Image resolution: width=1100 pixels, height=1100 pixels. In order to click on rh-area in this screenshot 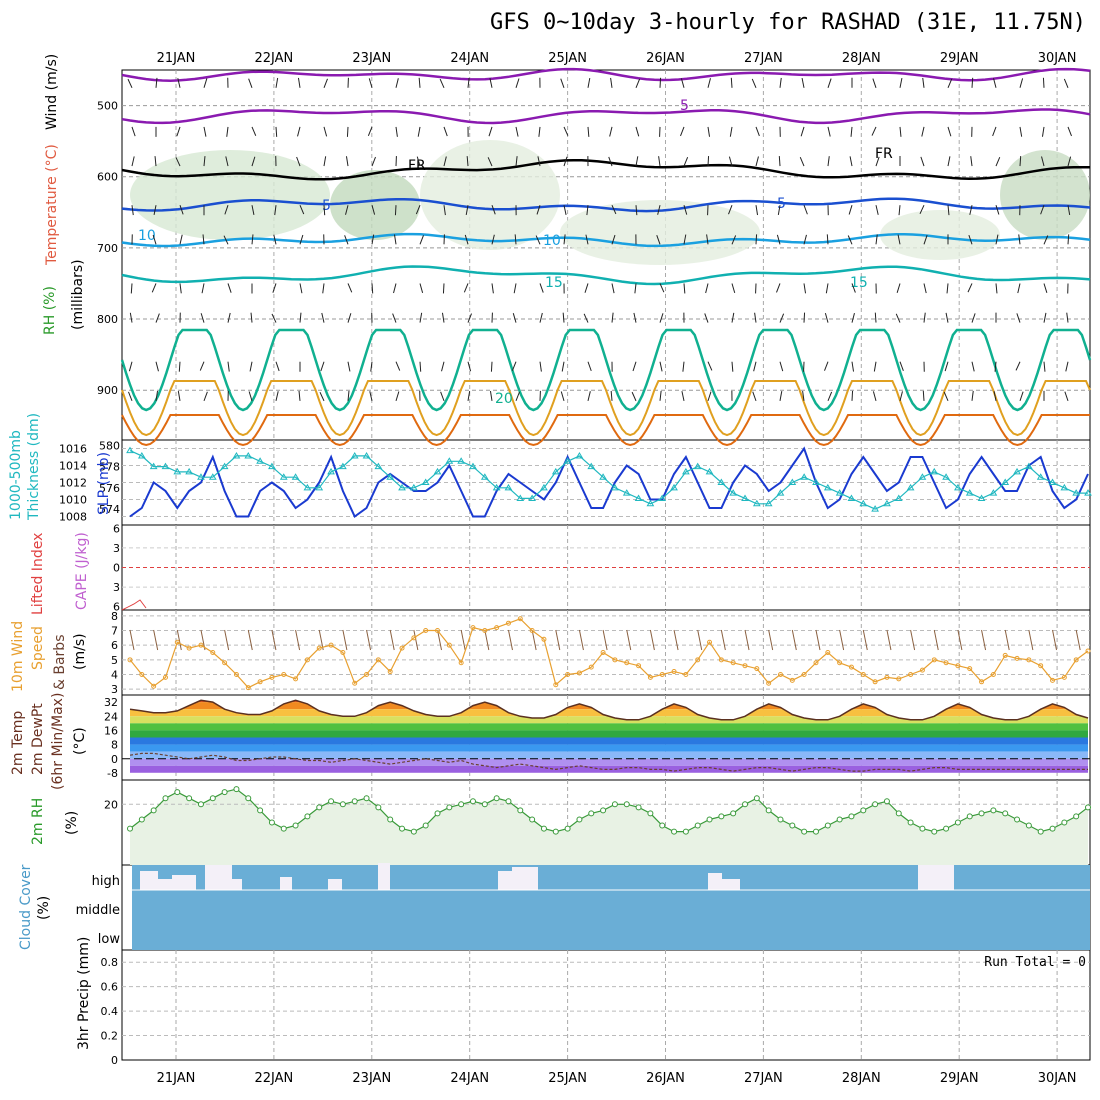, I will do `click(609, 827)`.